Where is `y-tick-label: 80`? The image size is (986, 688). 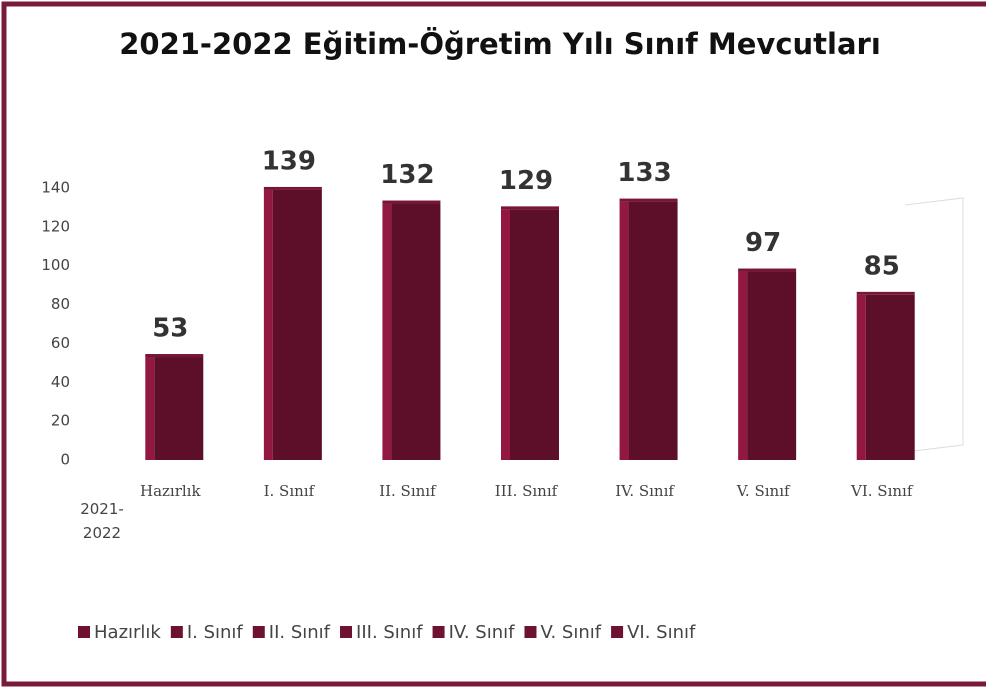 y-tick-label: 80 is located at coordinates (60, 304).